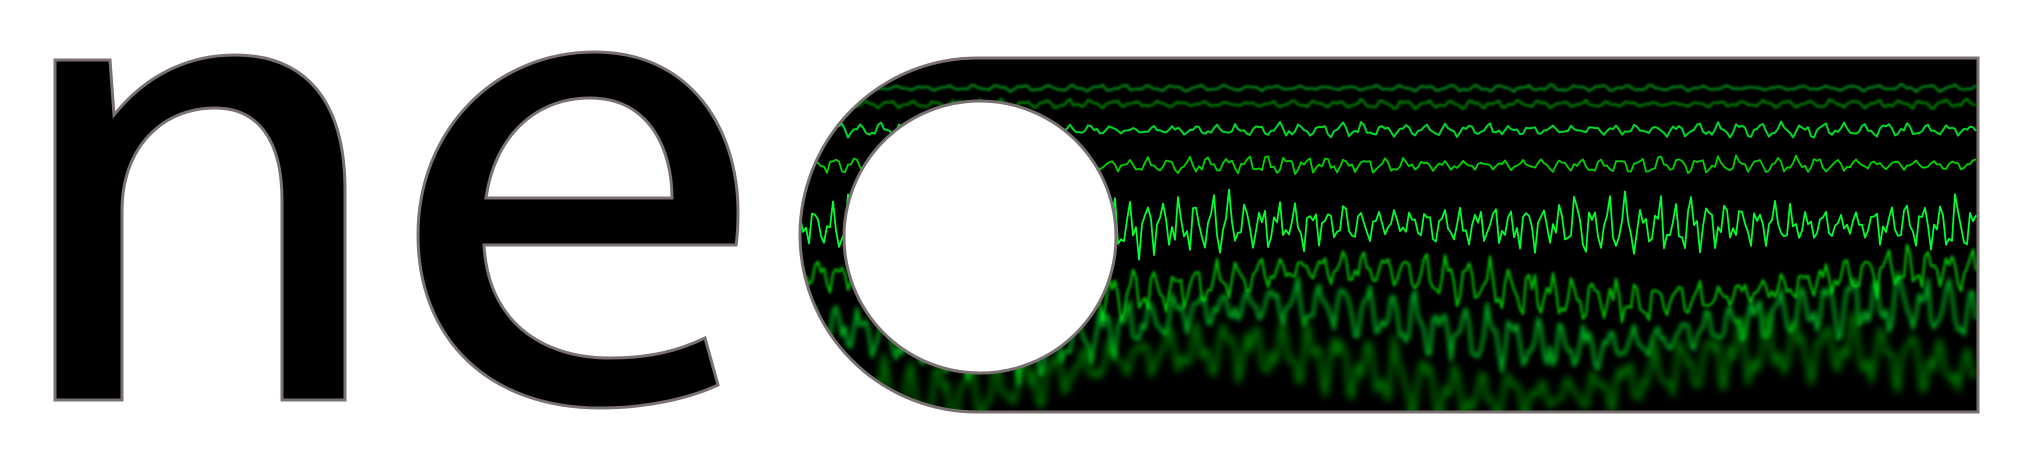 The width and height of the screenshot is (2020, 460). I want to click on letter-n-glyph, so click(200, 227).